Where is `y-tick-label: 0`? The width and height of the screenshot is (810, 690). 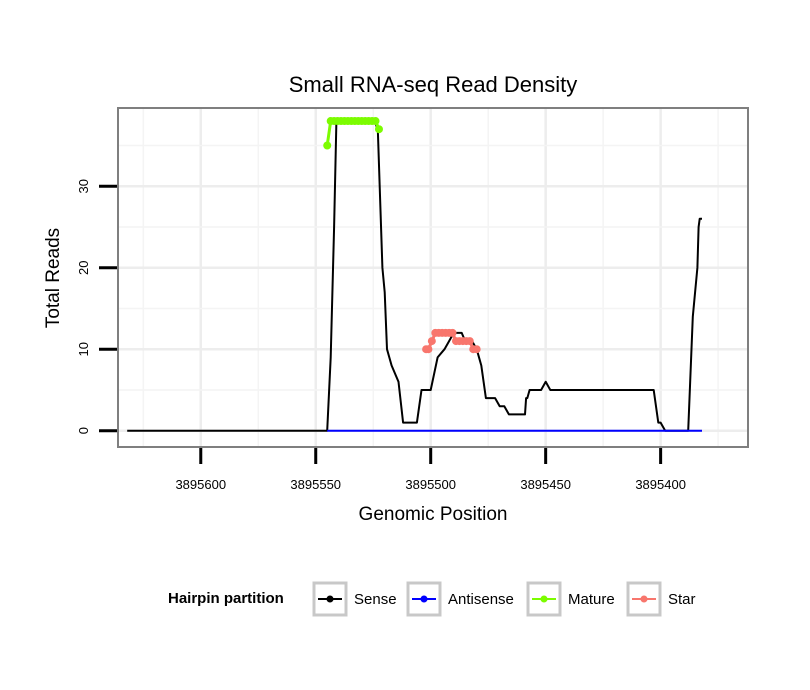
y-tick-label: 0 is located at coordinates (83, 430).